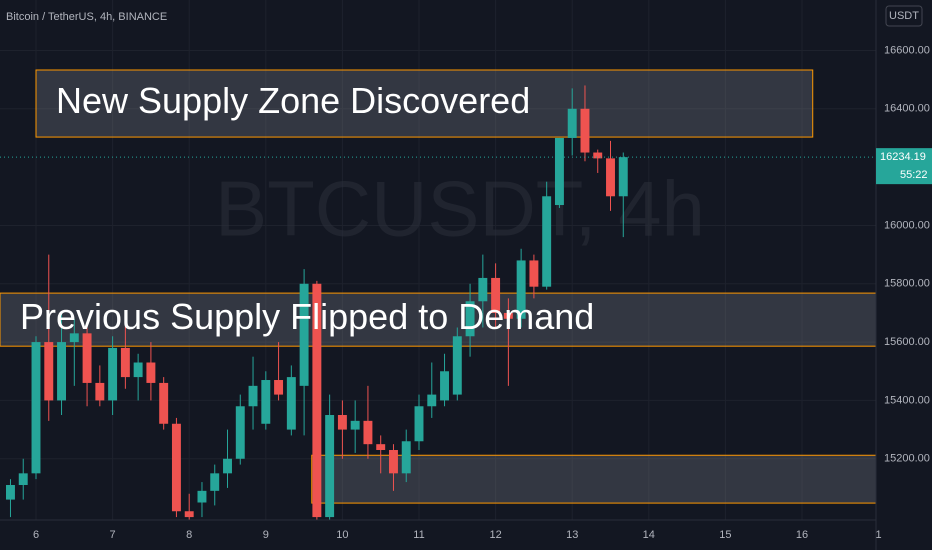  Describe the element at coordinates (293, 100) in the screenshot. I see `zone-label: New Supply Zone Discovered` at that location.